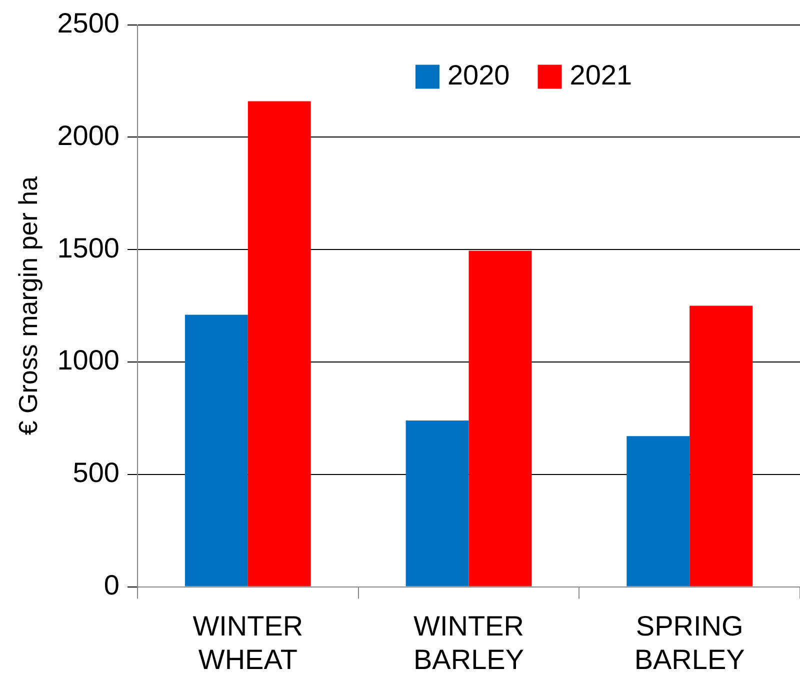  What do you see at coordinates (88, 135) in the screenshot?
I see `y-tick-label: 2000` at bounding box center [88, 135].